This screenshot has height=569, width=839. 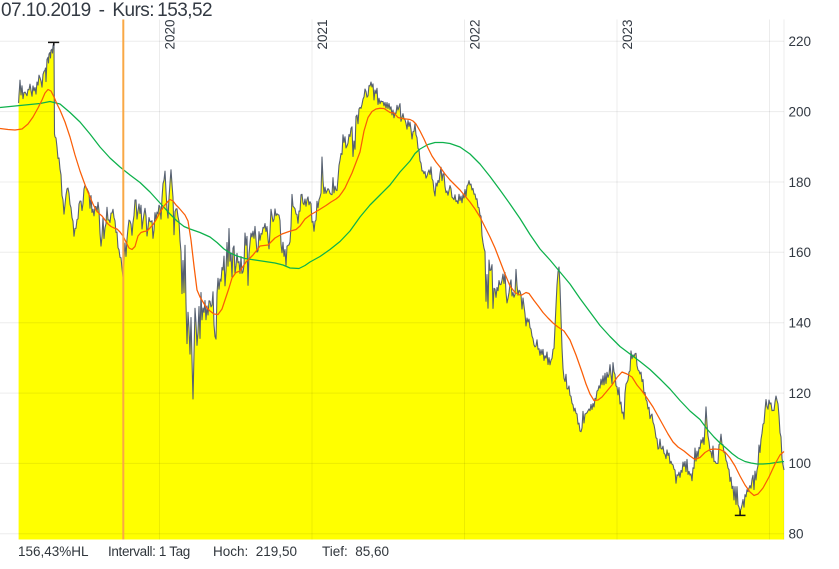 I want to click on svg-text: 2021, so click(x=322, y=34).